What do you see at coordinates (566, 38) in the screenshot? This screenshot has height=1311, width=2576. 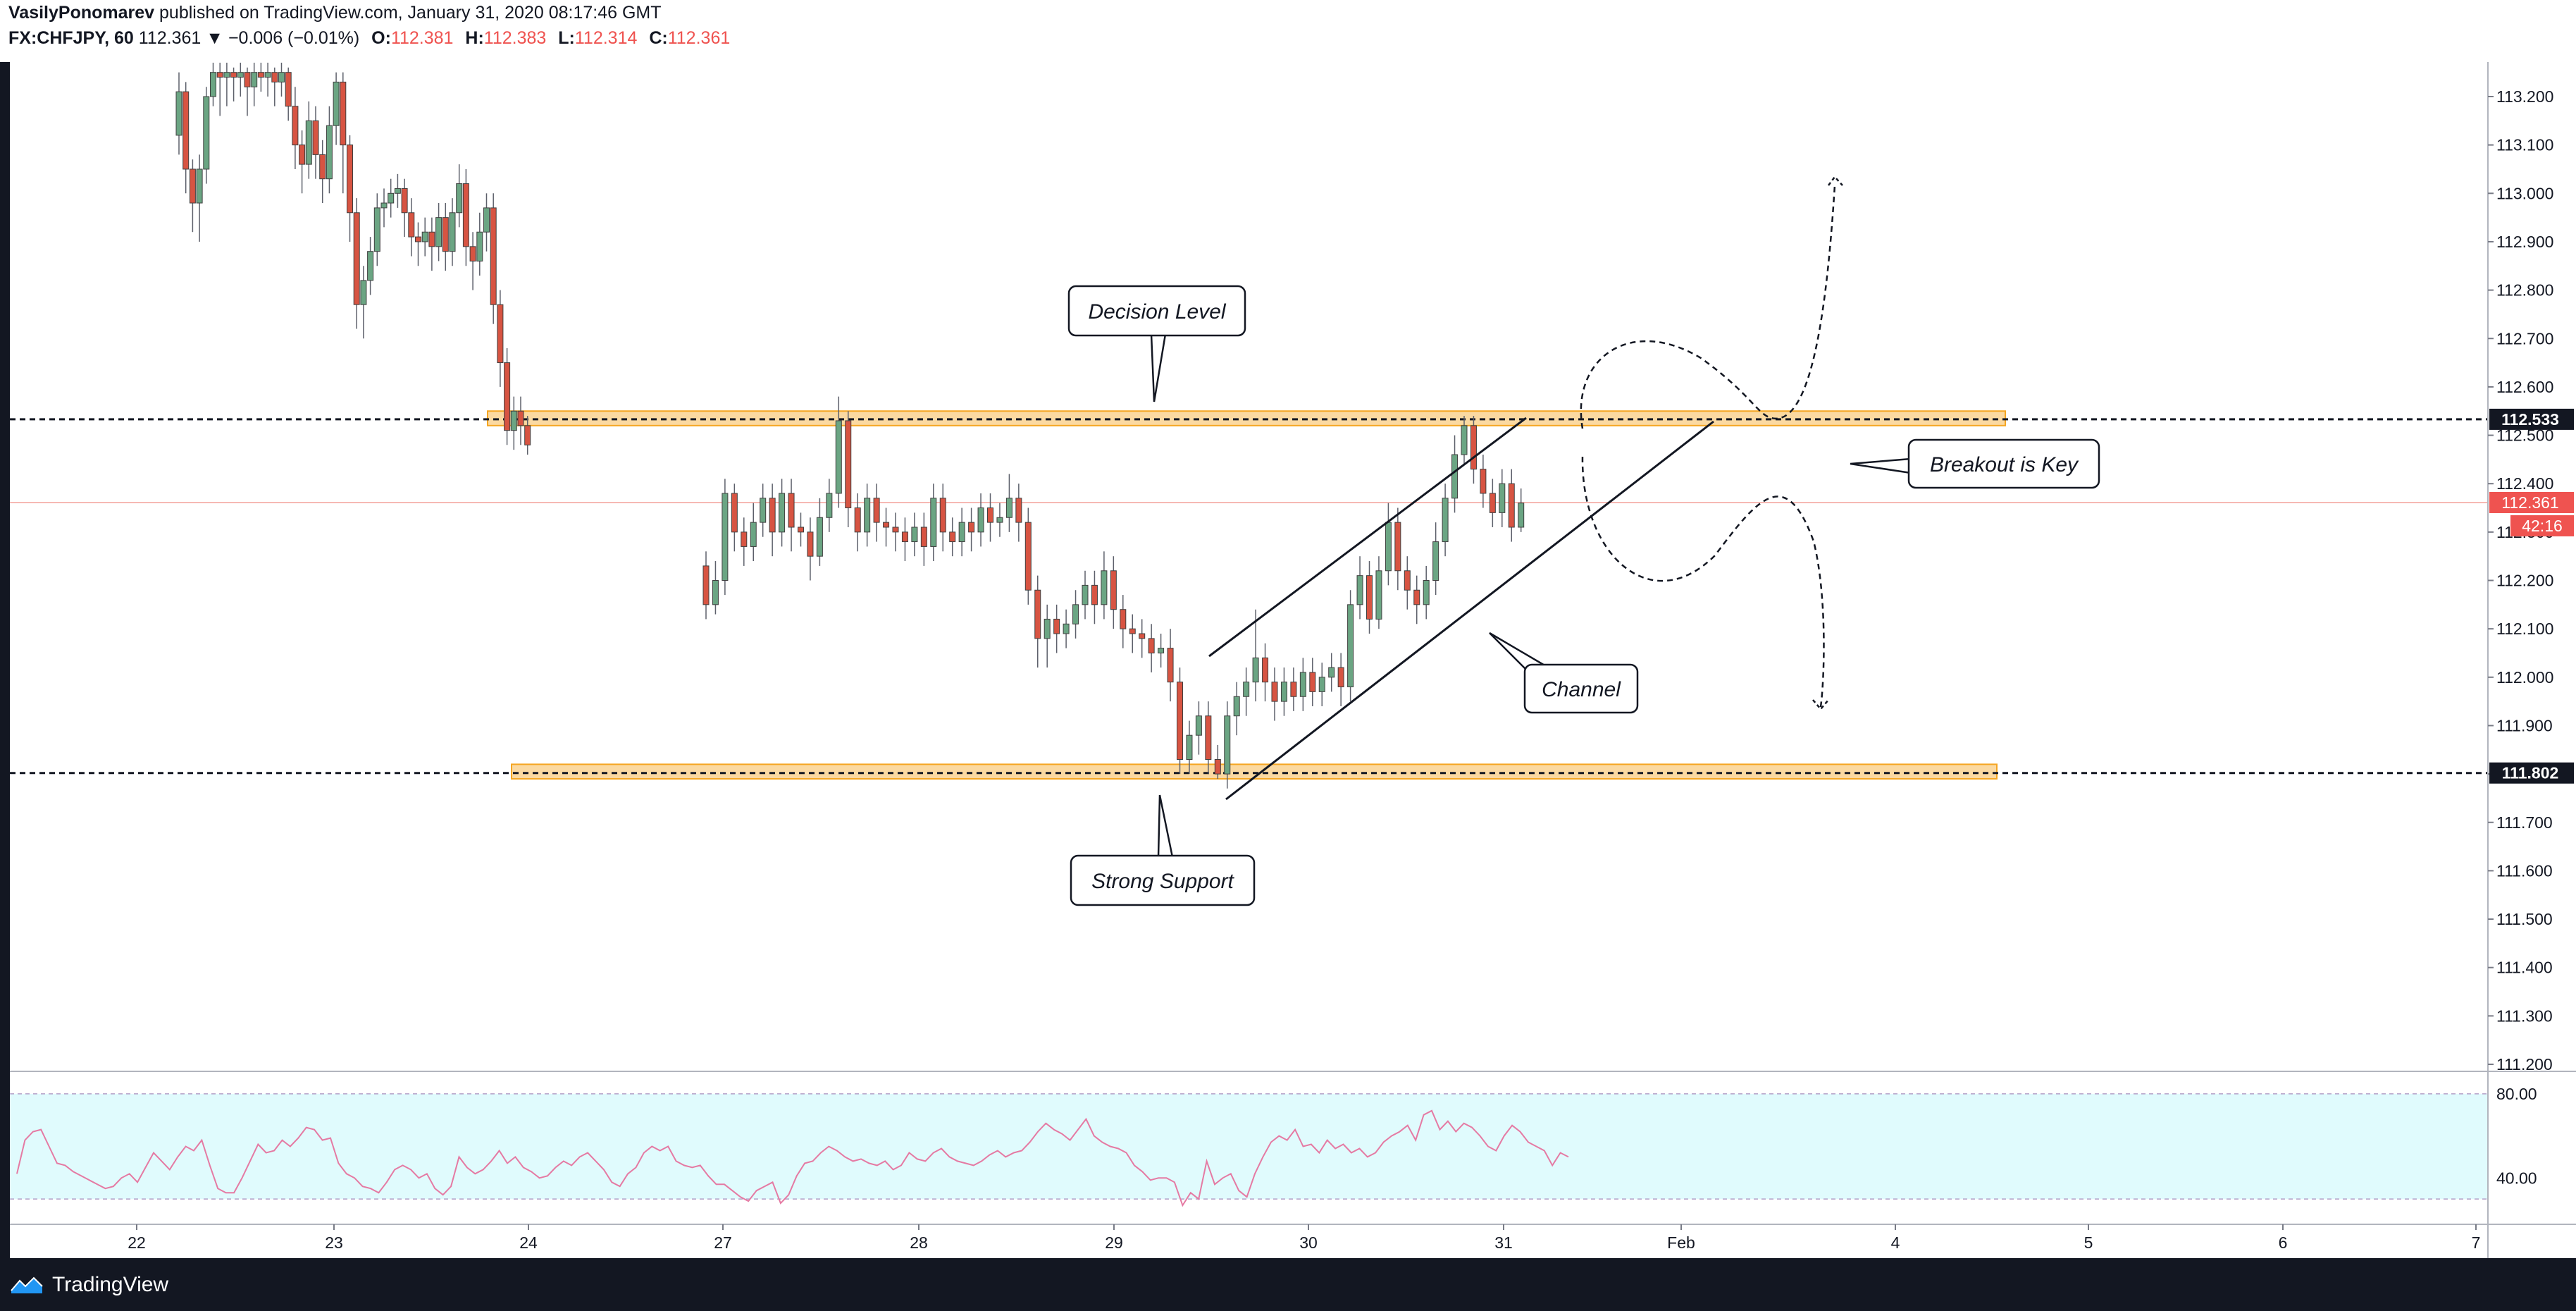 I see `low-label: L:` at bounding box center [566, 38].